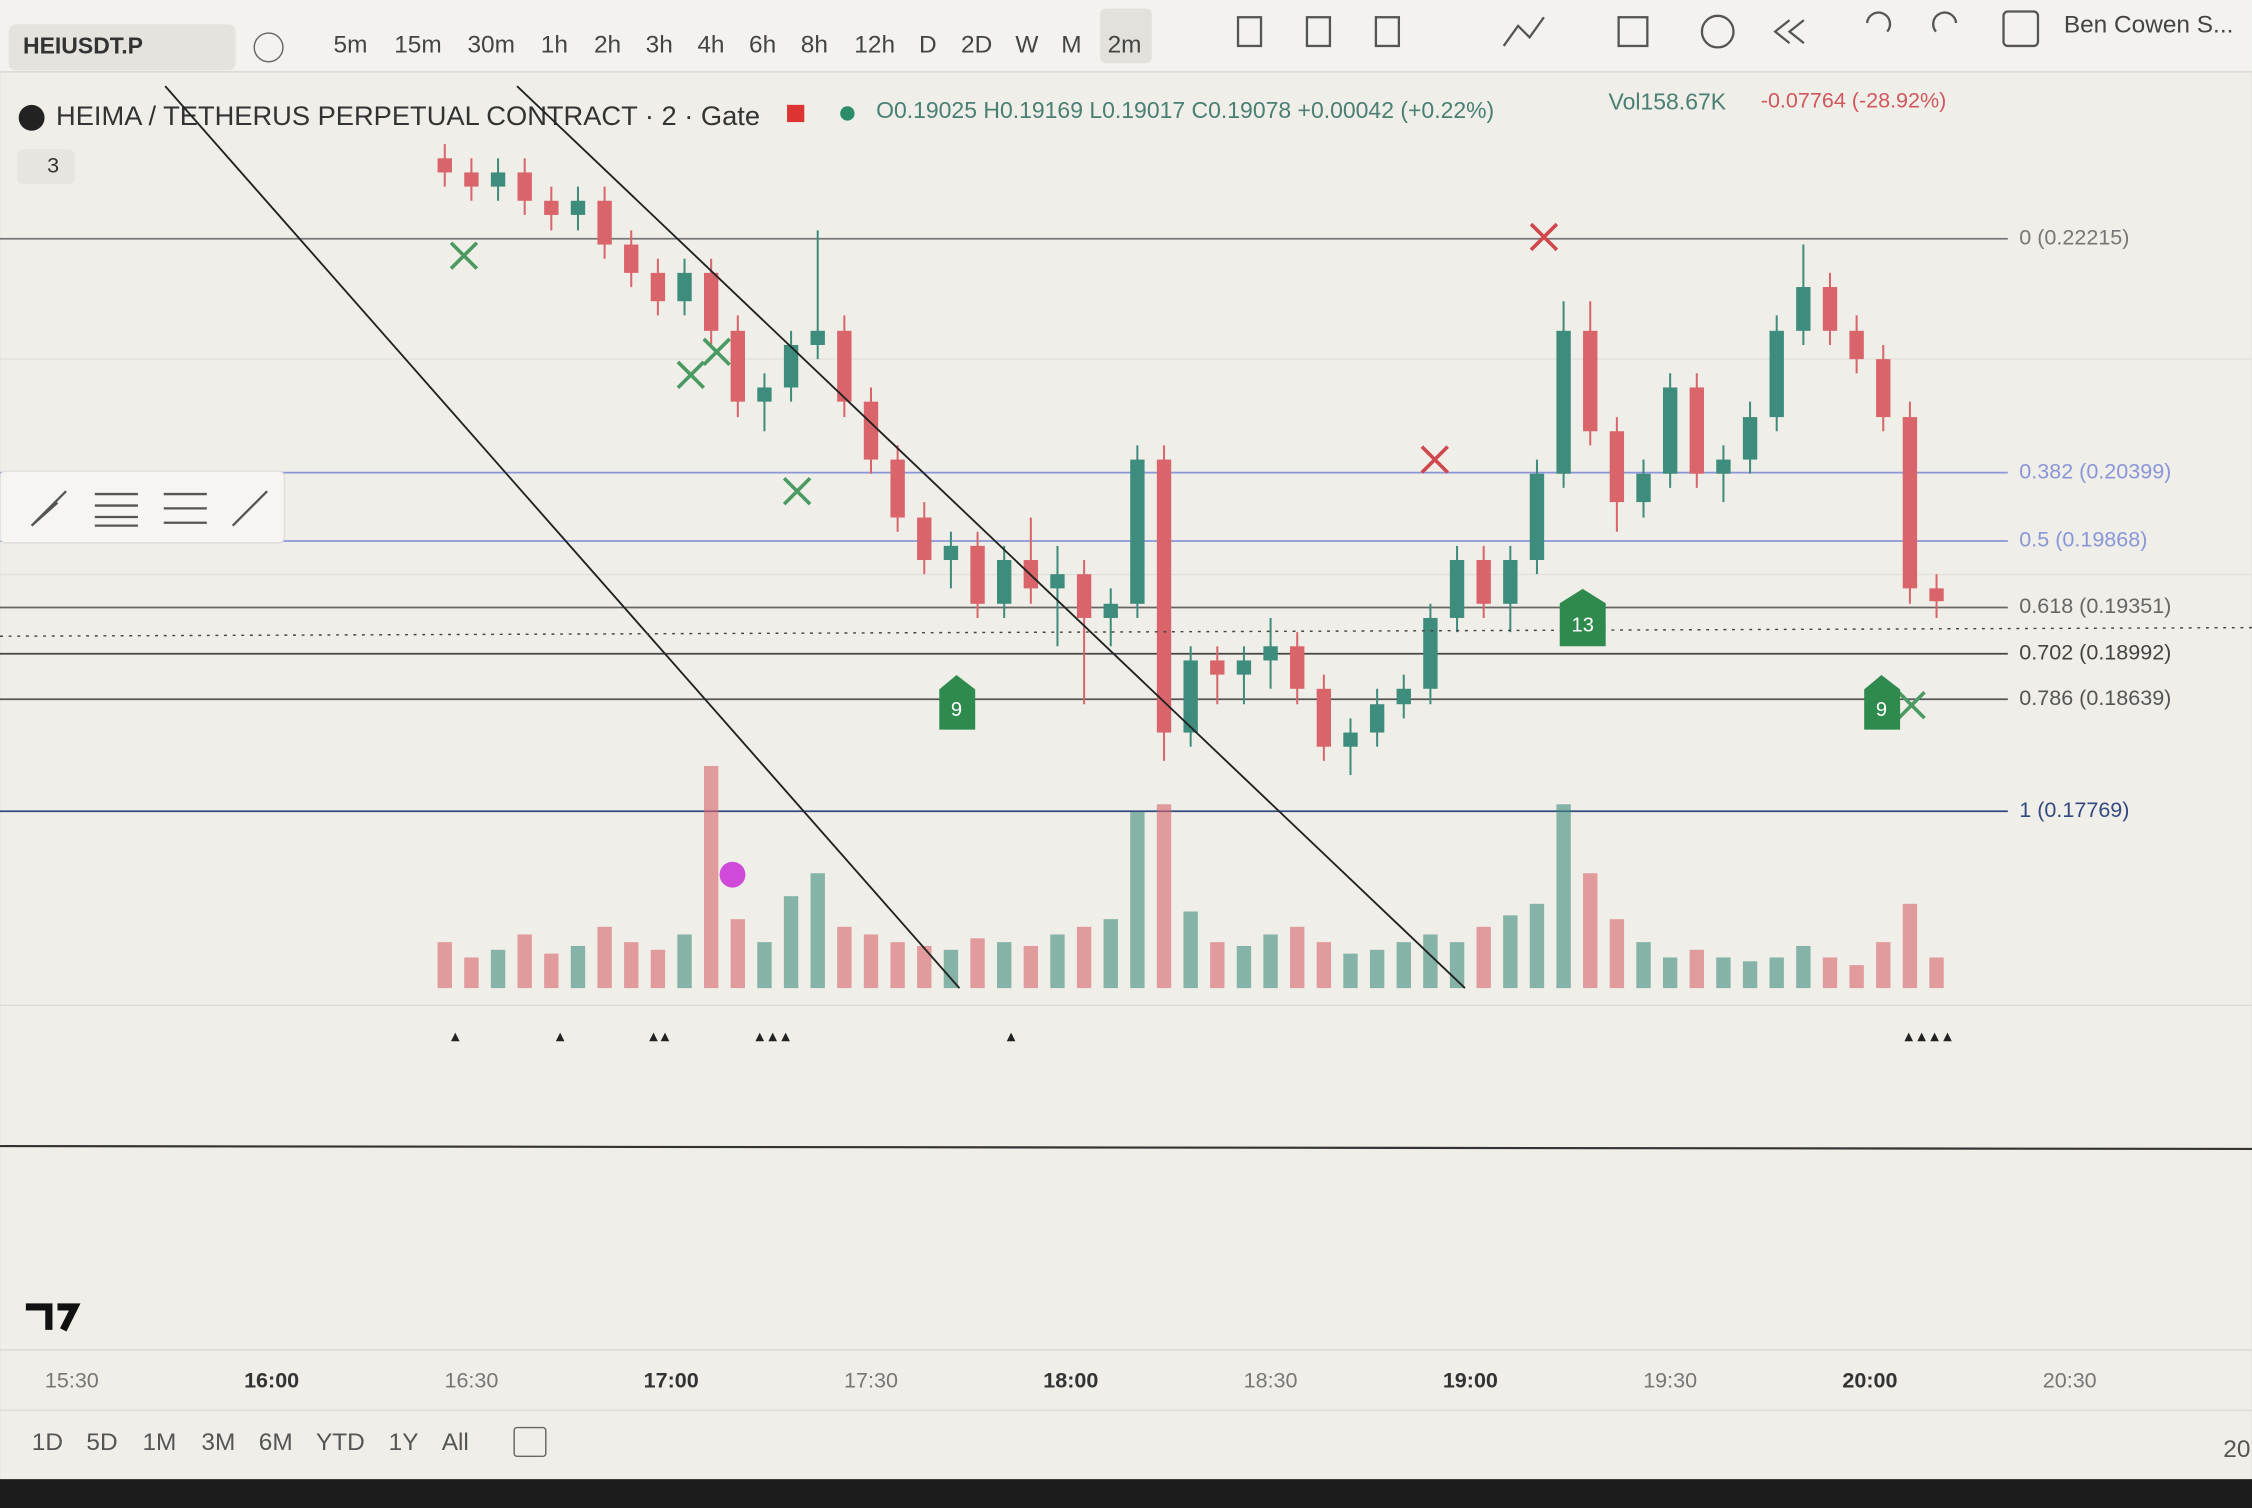 Image resolution: width=2252 pixels, height=1508 pixels. Describe the element at coordinates (1071, 44) in the screenshot. I see `interval-button: M` at that location.